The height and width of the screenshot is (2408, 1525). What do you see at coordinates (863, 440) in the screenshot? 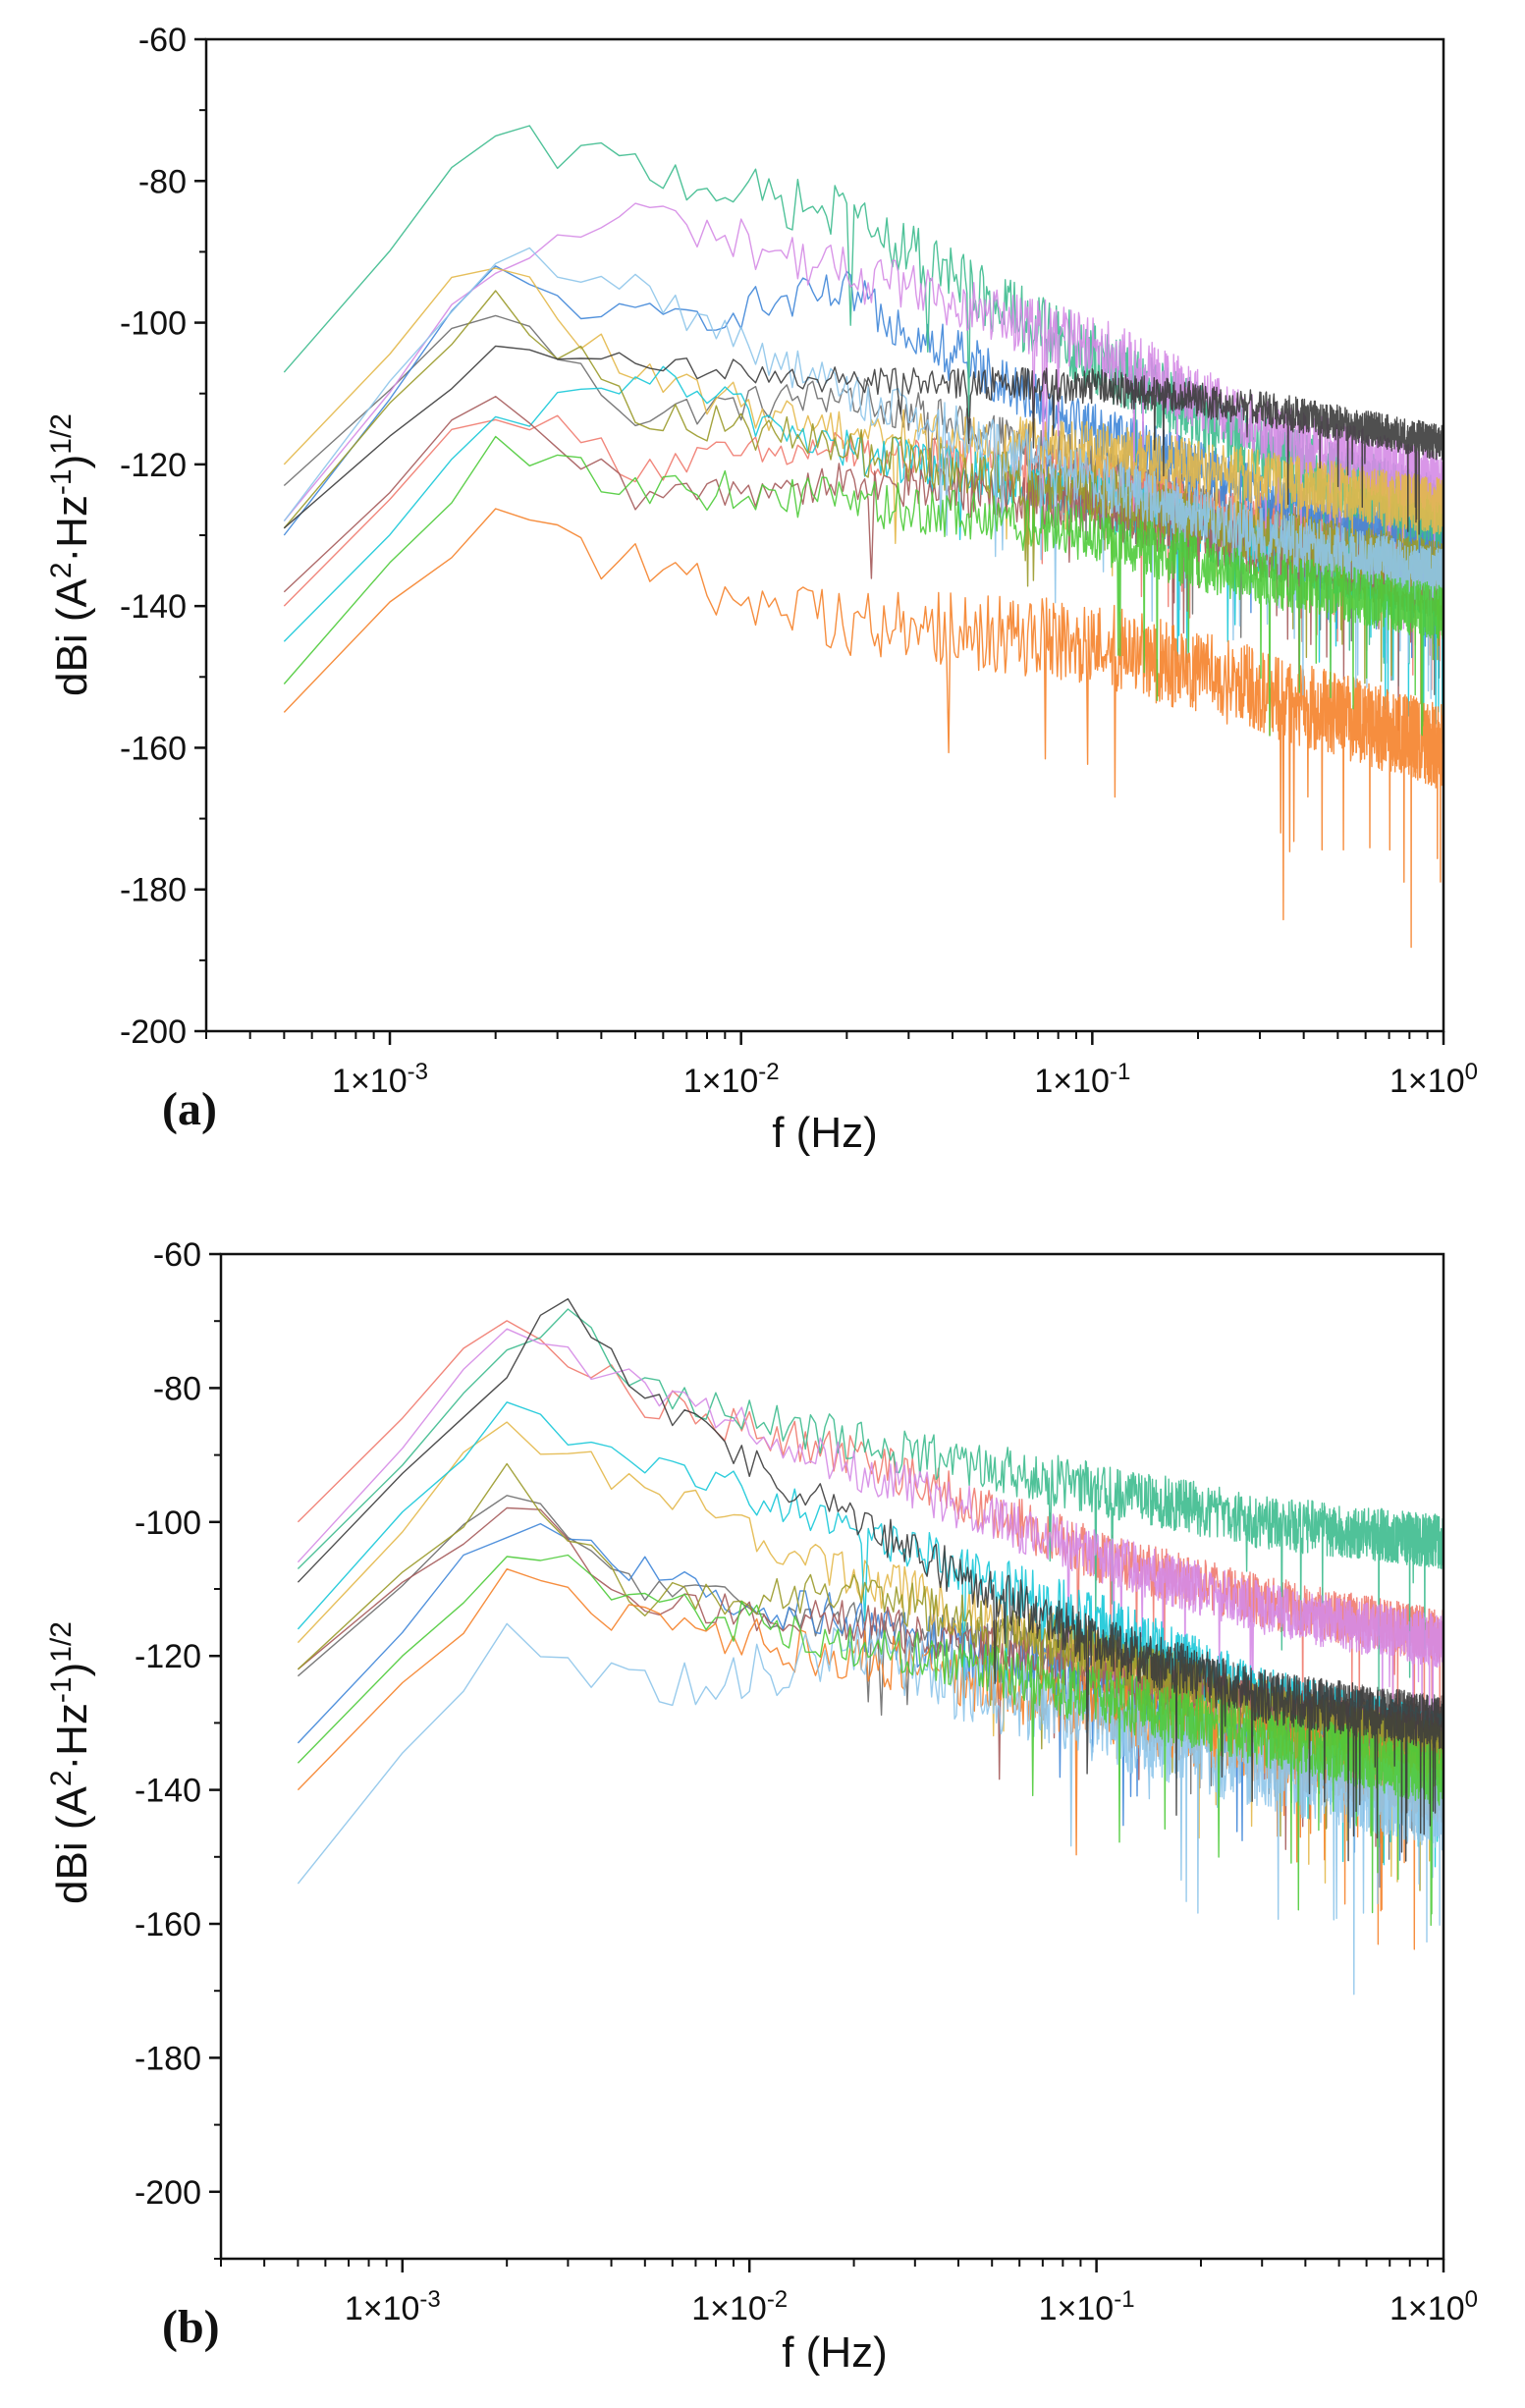
I see `series-line-waspaloy` at bounding box center [863, 440].